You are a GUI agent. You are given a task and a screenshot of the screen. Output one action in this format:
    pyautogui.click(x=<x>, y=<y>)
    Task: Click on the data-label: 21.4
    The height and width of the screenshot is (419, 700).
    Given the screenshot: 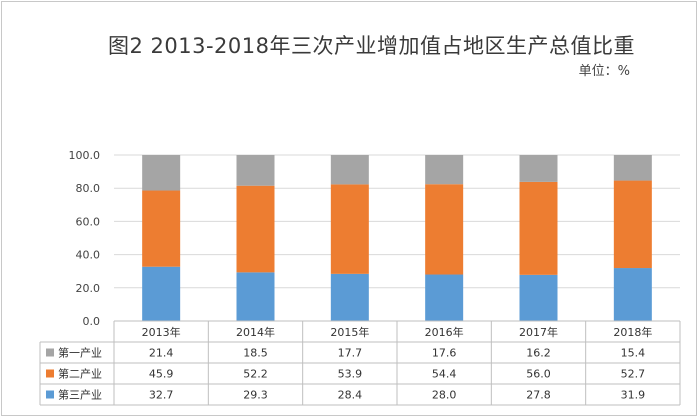 What is the action you would take?
    pyautogui.click(x=161, y=353)
    